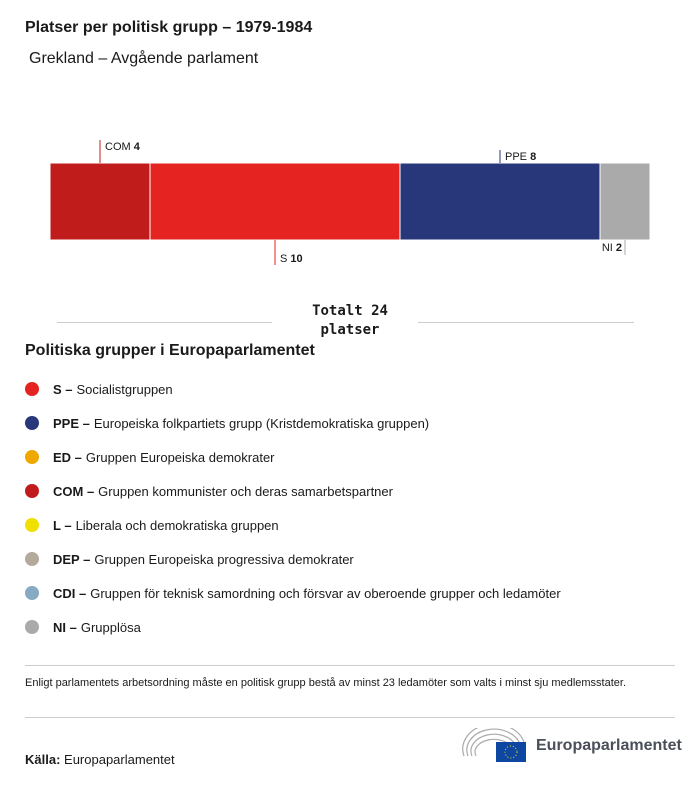  Describe the element at coordinates (124, 389) in the screenshot. I see `legend-label: Socialistgruppen` at that location.